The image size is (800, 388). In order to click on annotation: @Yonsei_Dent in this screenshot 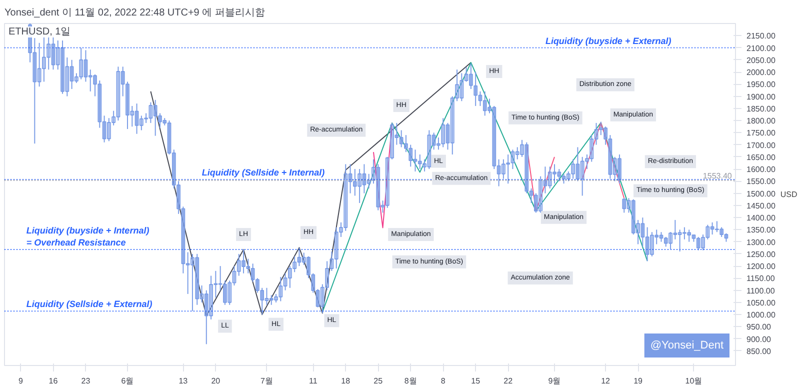, I will do `click(687, 346)`.